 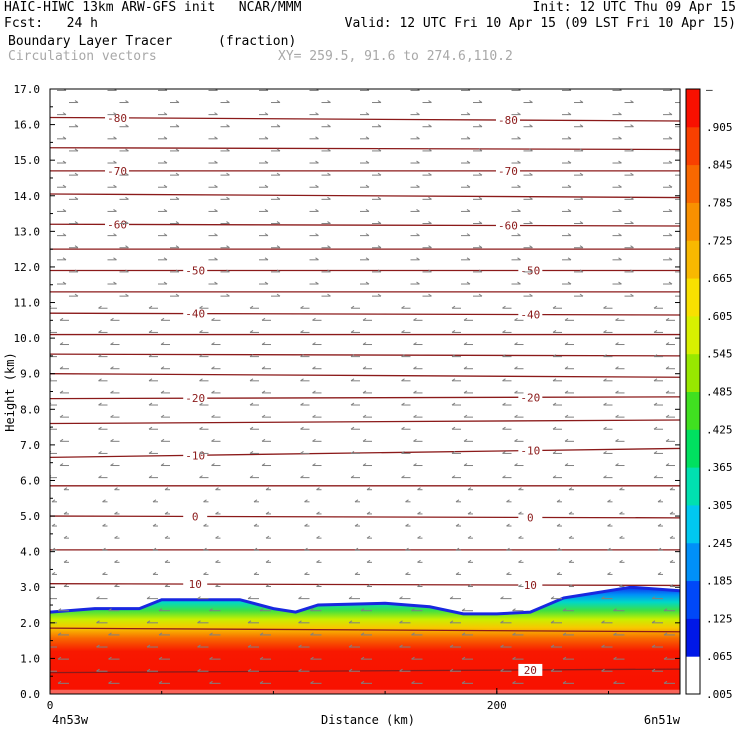 I want to click on isotherm-label: 10, so click(x=195, y=584).